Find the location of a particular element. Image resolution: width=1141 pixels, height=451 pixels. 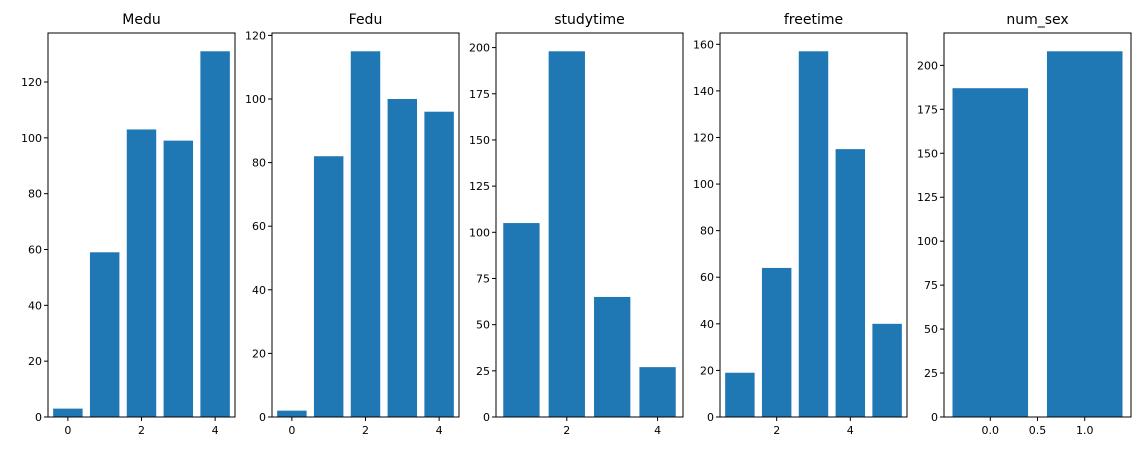

panel-title: Fedu is located at coordinates (366, 20).